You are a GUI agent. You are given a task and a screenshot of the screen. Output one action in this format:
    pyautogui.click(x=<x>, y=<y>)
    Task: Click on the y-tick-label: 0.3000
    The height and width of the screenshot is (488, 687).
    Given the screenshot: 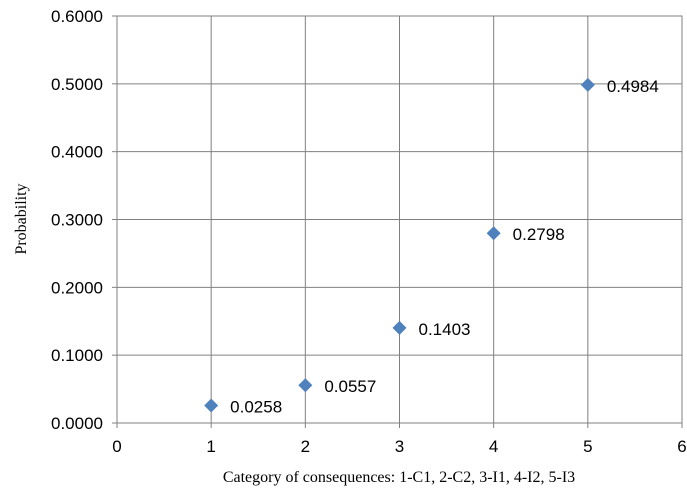 What is the action you would take?
    pyautogui.click(x=77, y=220)
    